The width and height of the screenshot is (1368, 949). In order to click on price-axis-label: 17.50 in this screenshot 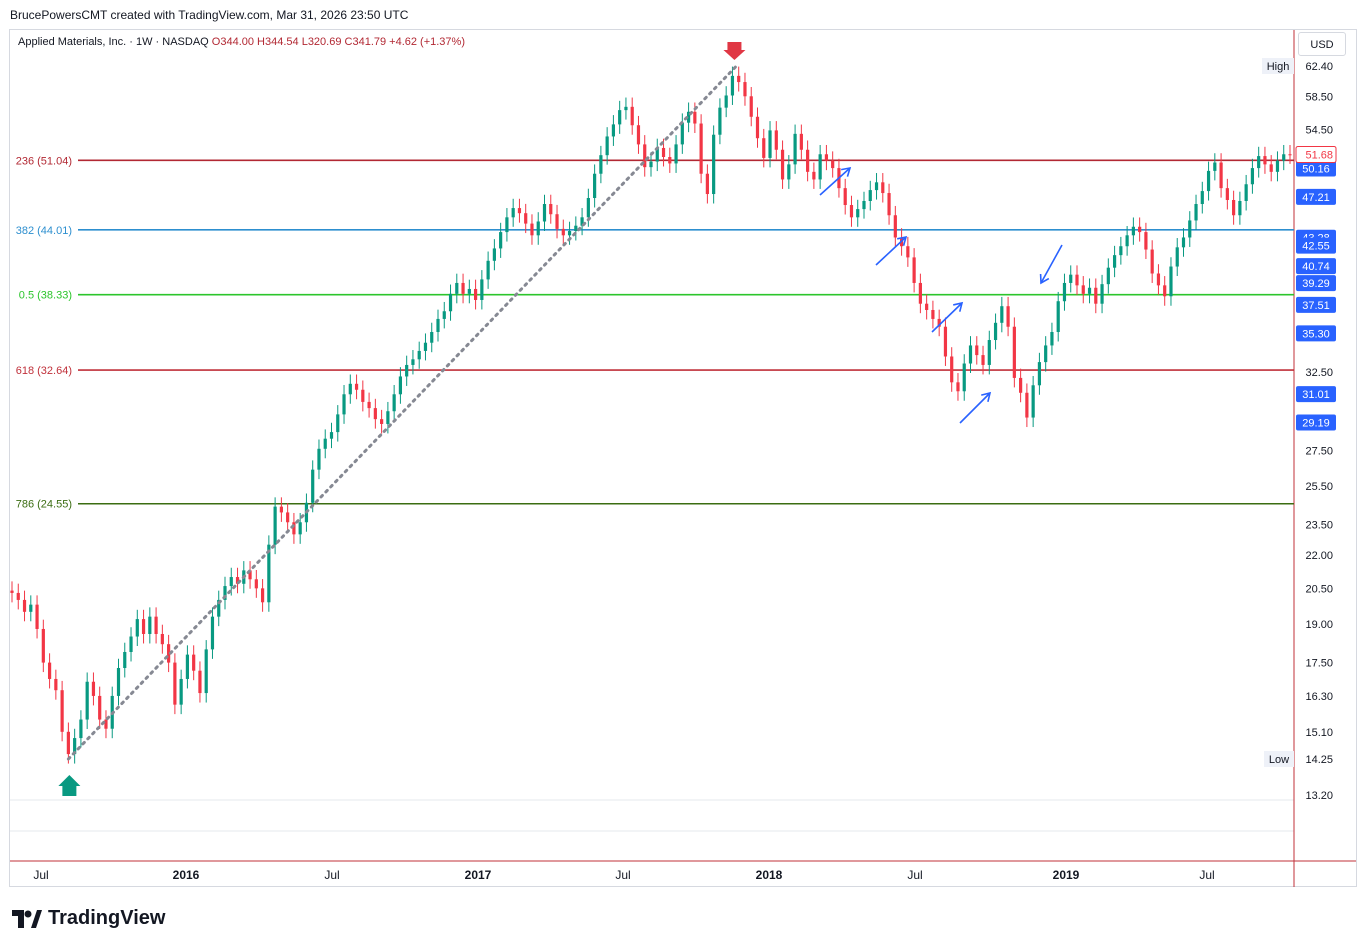, I will do `click(1319, 664)`.